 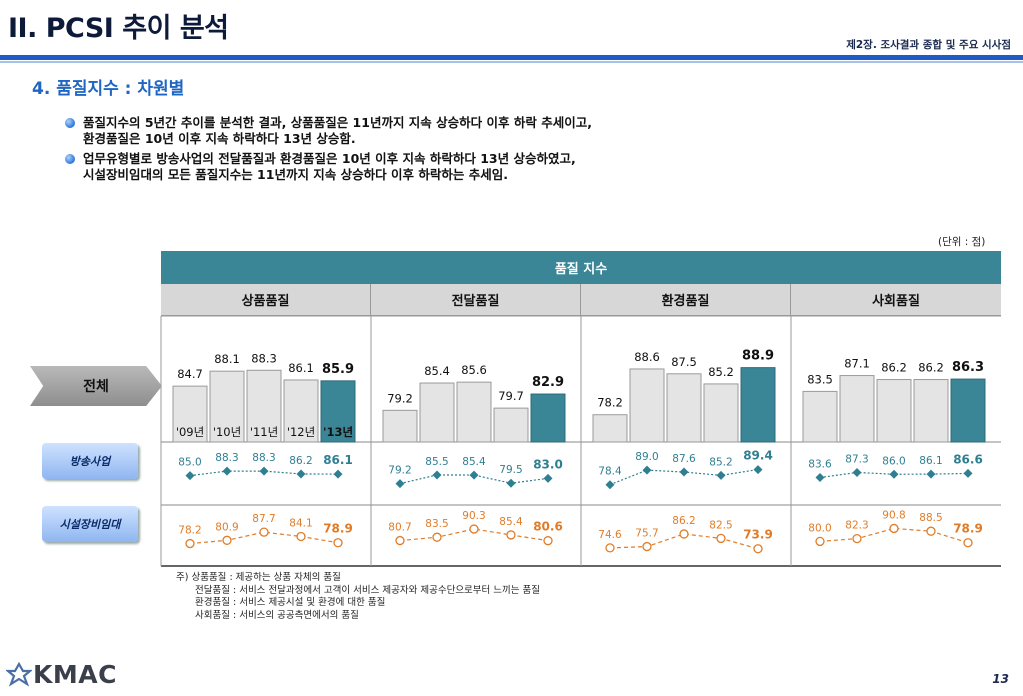 What do you see at coordinates (264, 432) in the screenshot?
I see `year-tick-label: '11년` at bounding box center [264, 432].